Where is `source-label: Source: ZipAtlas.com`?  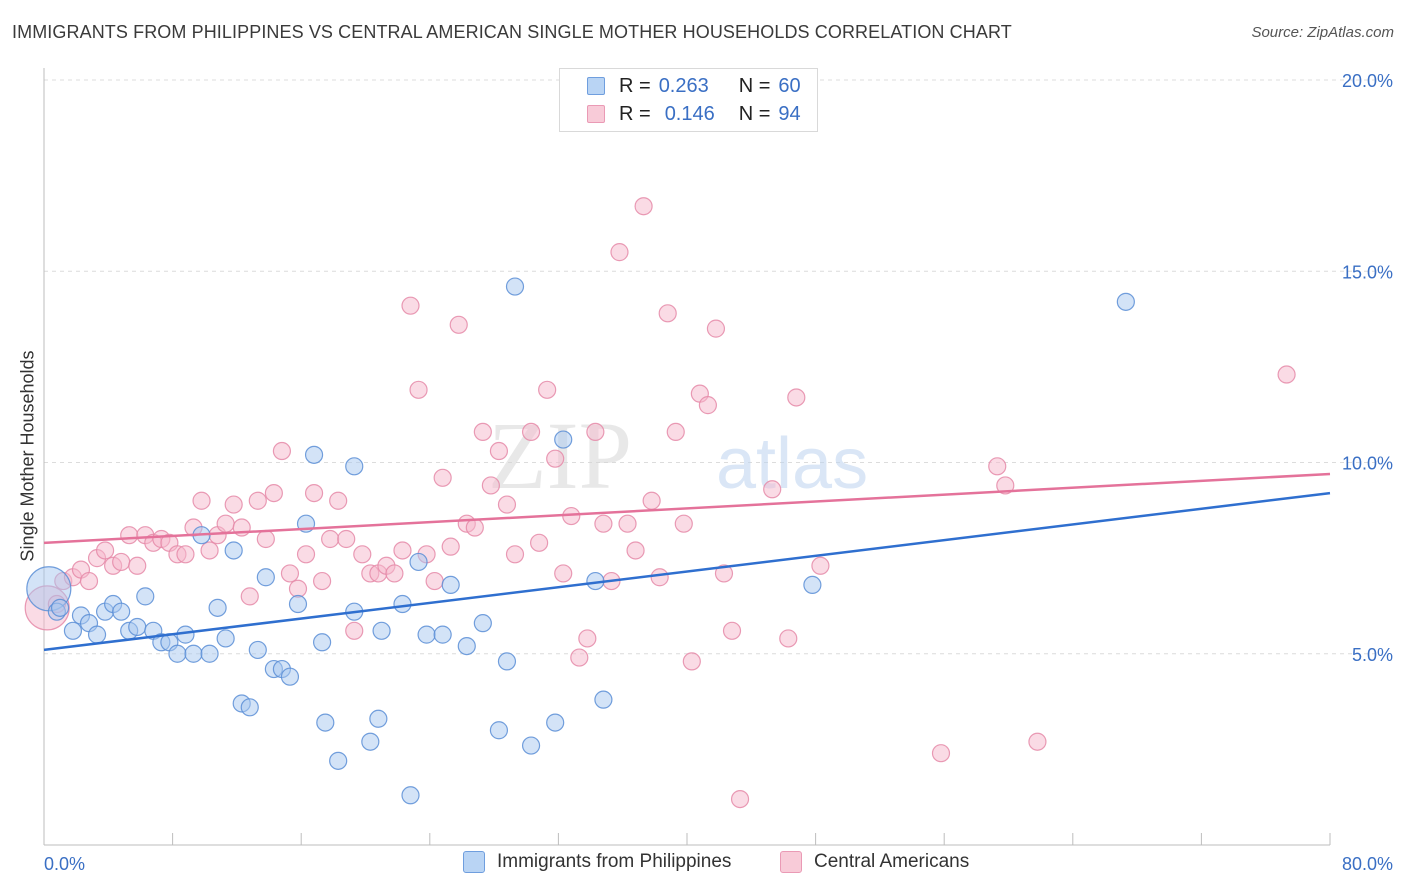 source-label: Source: ZipAtlas.com is located at coordinates (1322, 32).